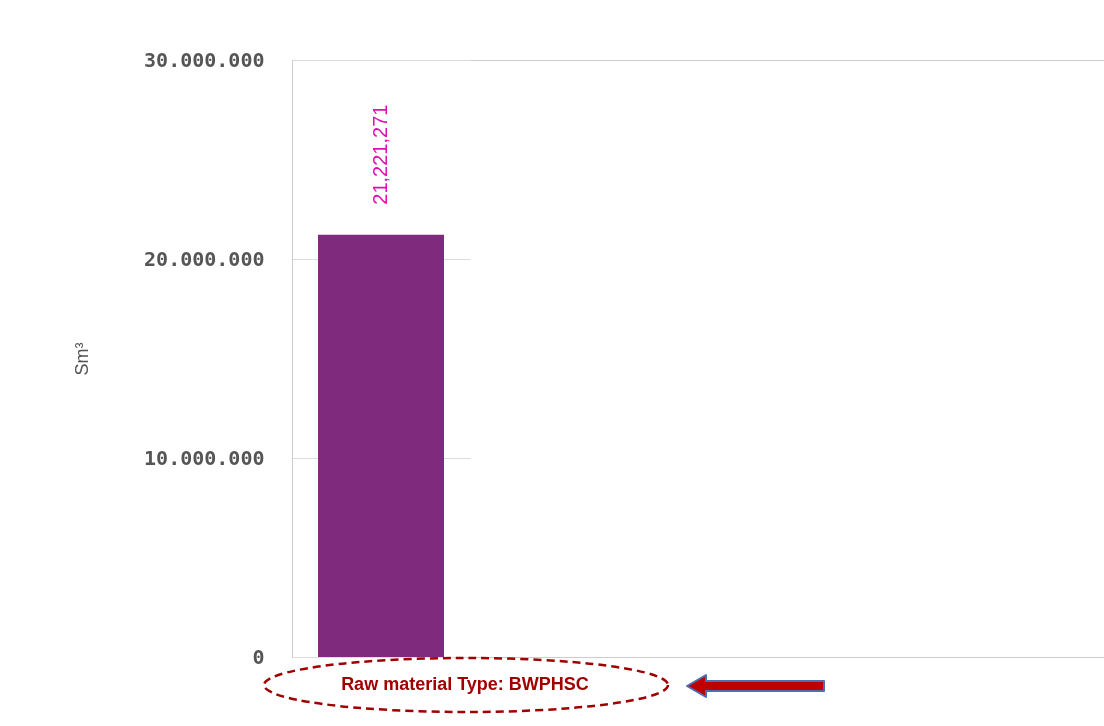 The width and height of the screenshot is (1104, 726). What do you see at coordinates (380, 154) in the screenshot?
I see `data-label: 21,221,271` at bounding box center [380, 154].